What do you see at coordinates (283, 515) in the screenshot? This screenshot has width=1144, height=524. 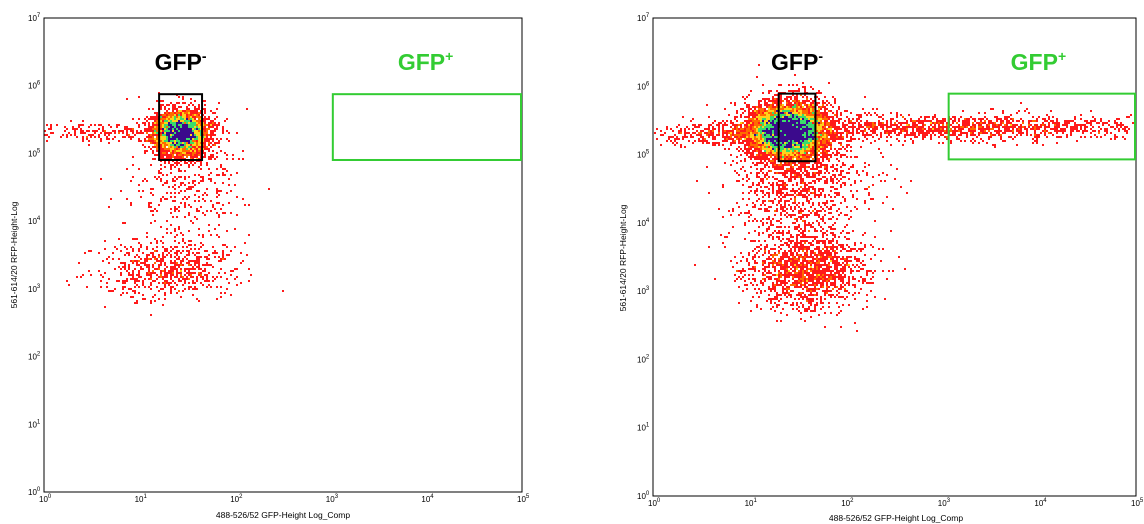 I see `x-axis-label-left: 488-526/52 GFP-Height Log_Comp` at bounding box center [283, 515].